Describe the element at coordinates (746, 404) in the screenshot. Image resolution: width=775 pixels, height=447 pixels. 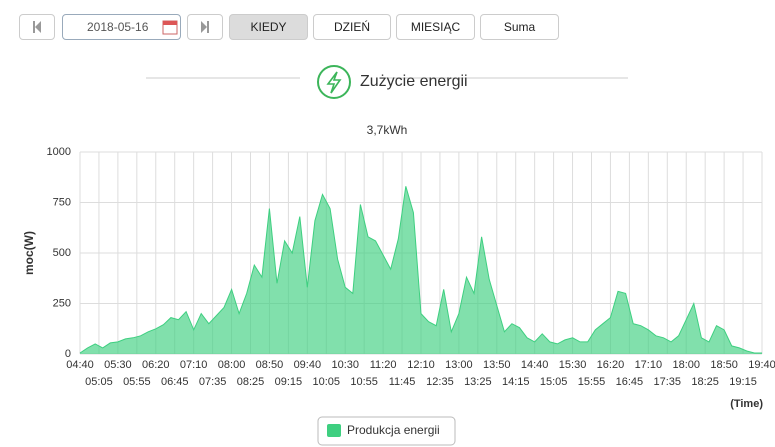
I see `x-axis-label: (Time)` at that location.